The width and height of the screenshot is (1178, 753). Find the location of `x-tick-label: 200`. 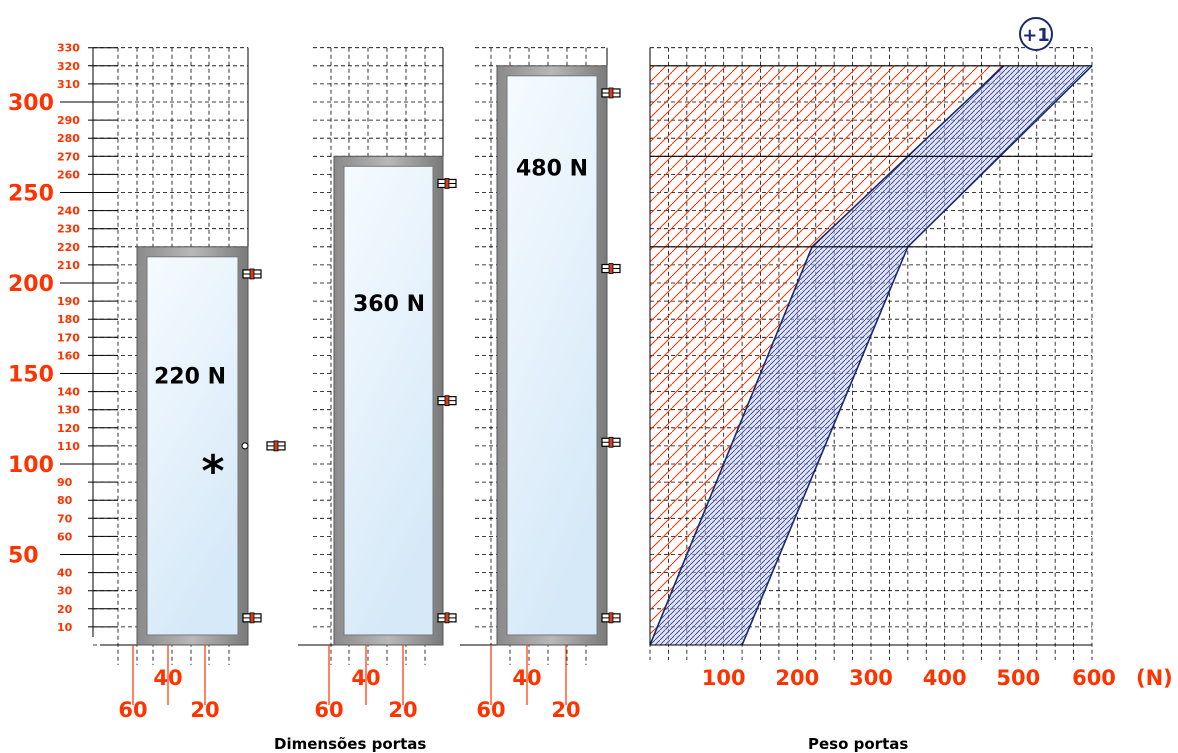

x-tick-label: 200 is located at coordinates (797, 678).